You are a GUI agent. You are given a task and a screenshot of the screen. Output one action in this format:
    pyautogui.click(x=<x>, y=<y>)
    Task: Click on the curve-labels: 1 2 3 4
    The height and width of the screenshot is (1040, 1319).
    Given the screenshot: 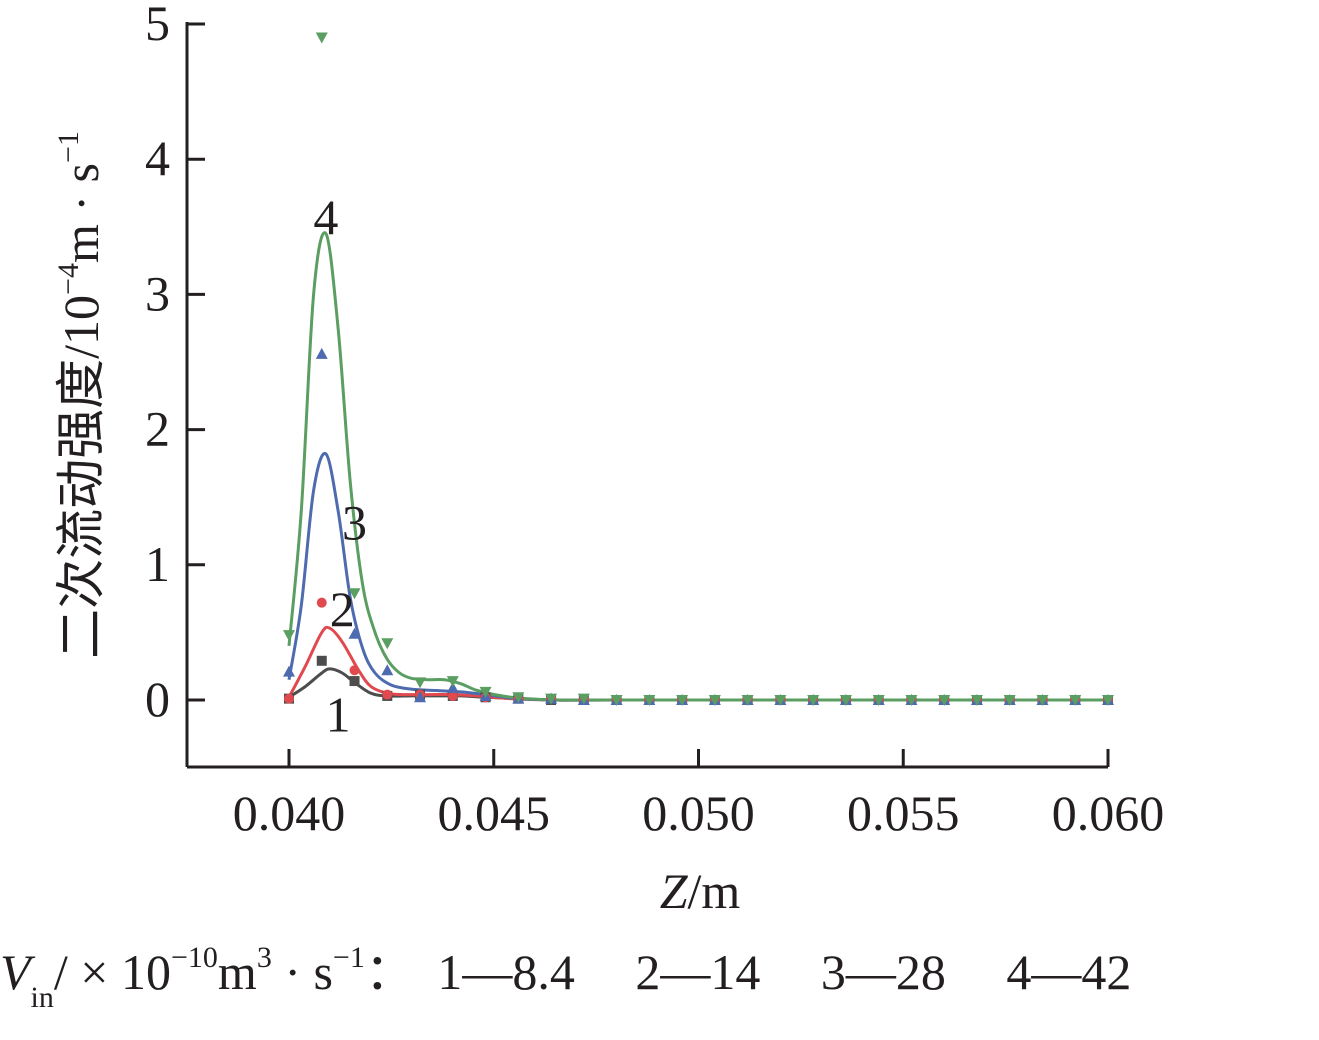 What is the action you would take?
    pyautogui.click(x=340, y=466)
    